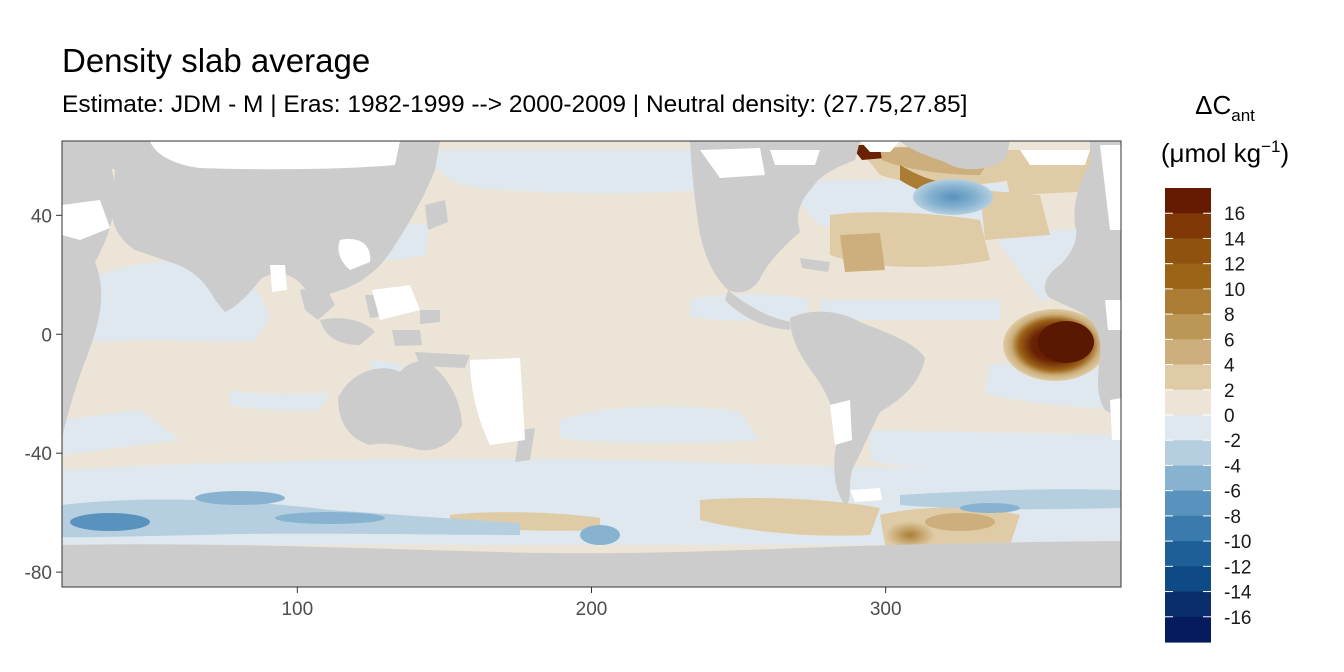 The width and height of the screenshot is (1344, 672). Describe the element at coordinates (38, 573) in the screenshot. I see `y-tick-label: -80` at that location.